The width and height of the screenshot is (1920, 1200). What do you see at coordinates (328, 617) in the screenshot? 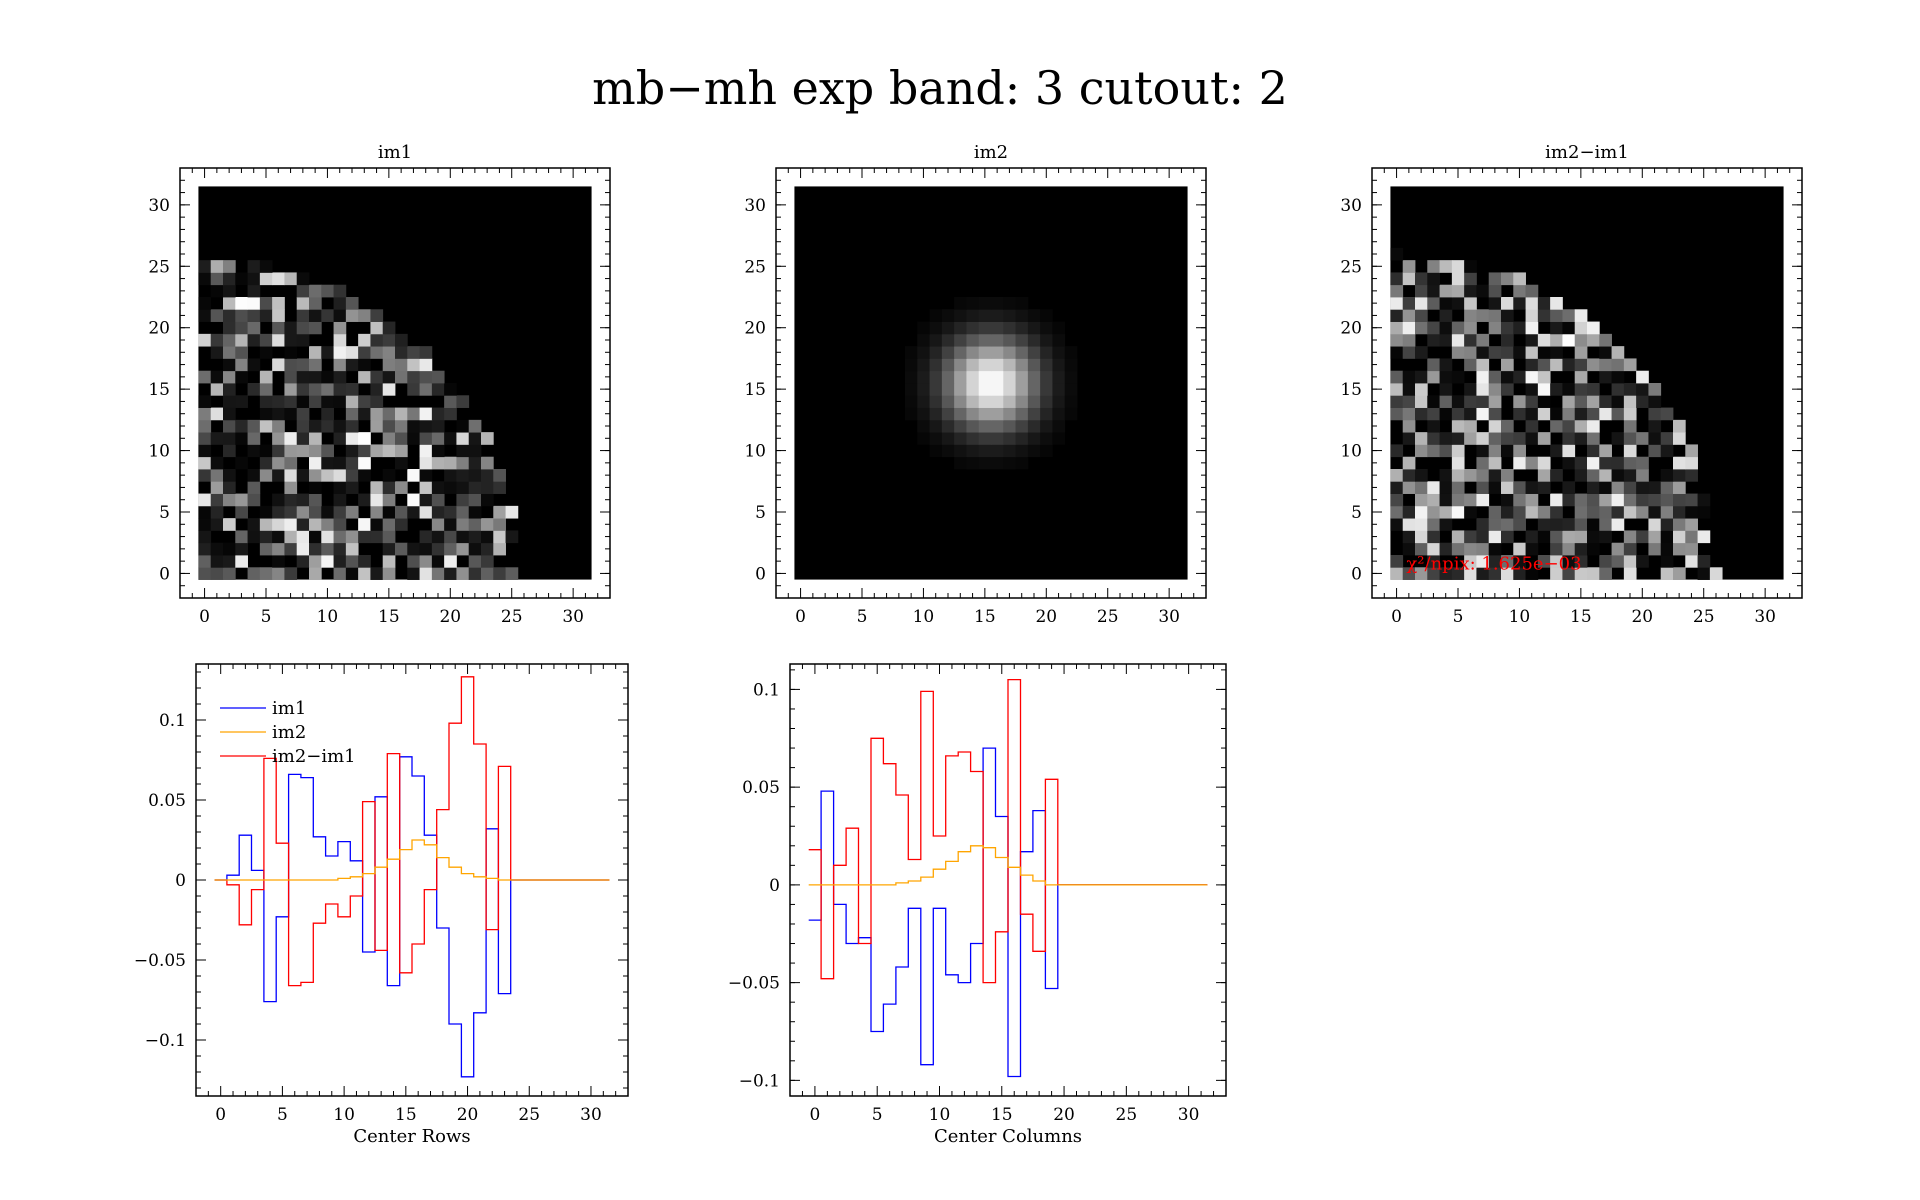
I see `image-1-xtick-label: 10` at bounding box center [328, 617].